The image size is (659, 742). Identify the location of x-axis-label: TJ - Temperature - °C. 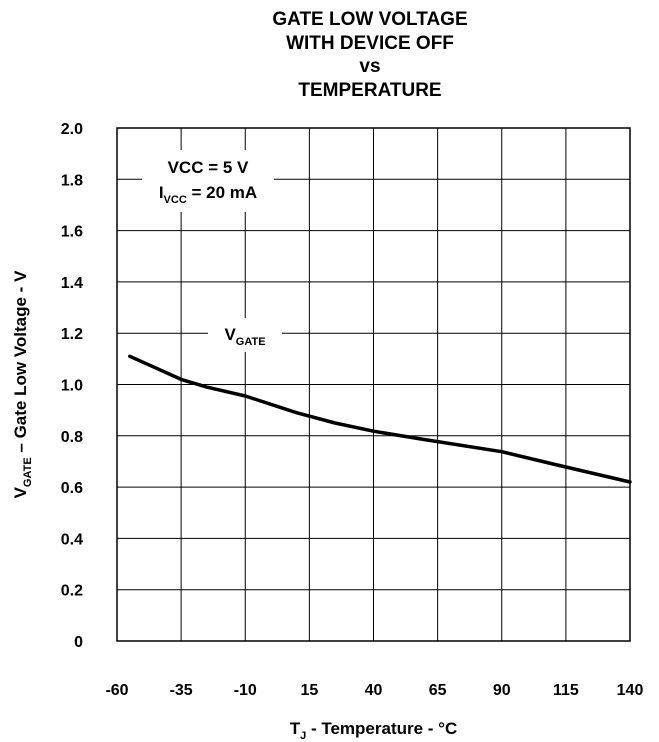
(374, 730).